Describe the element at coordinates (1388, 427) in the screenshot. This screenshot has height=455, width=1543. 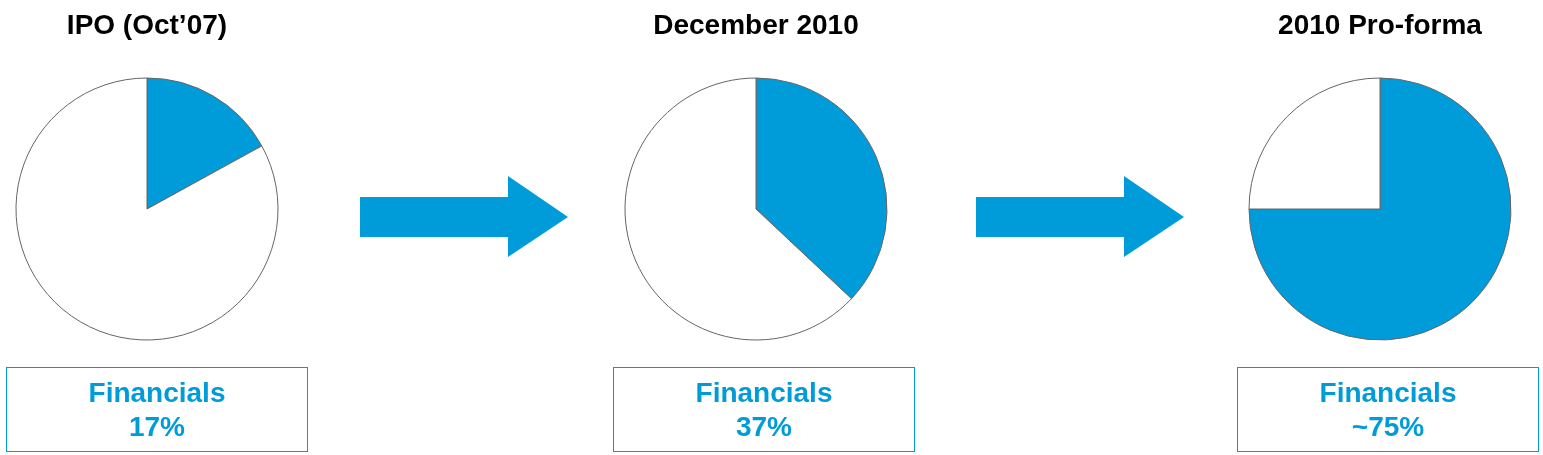
I see `text: ~75%` at that location.